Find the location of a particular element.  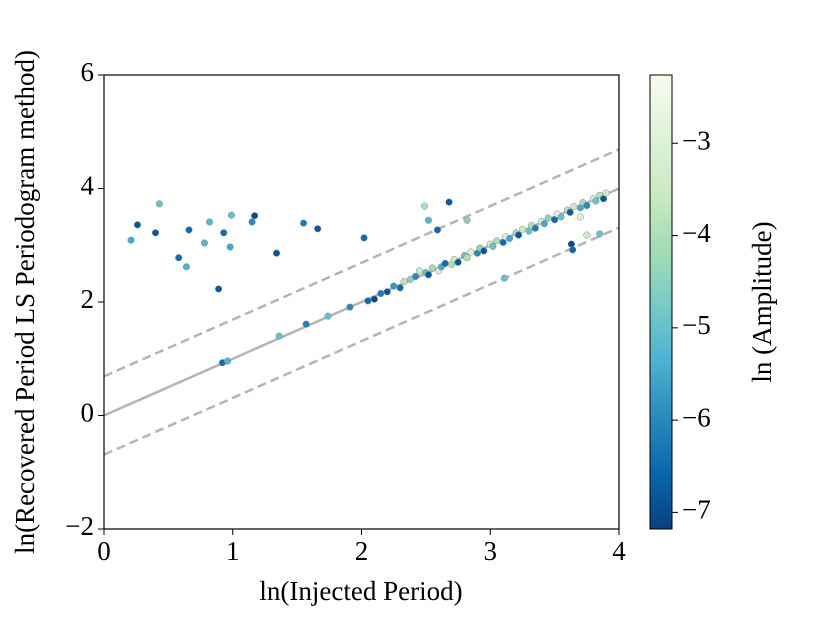

colorbar-label: ln (Amplitude) is located at coordinates (762, 301).